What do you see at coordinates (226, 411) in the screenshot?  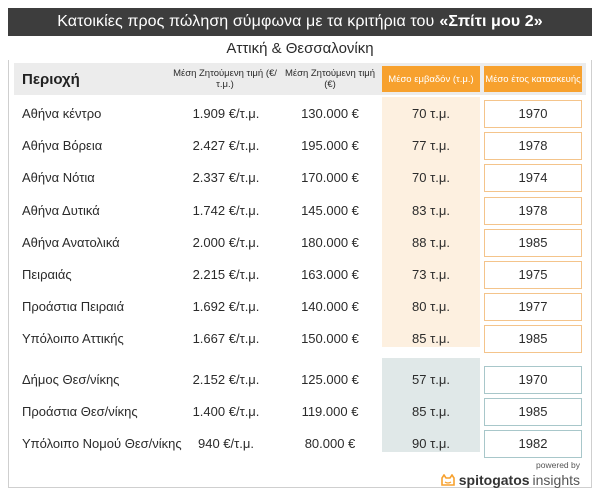 I see `cell-price-sqm: 1.400 €/τ.μ.` at bounding box center [226, 411].